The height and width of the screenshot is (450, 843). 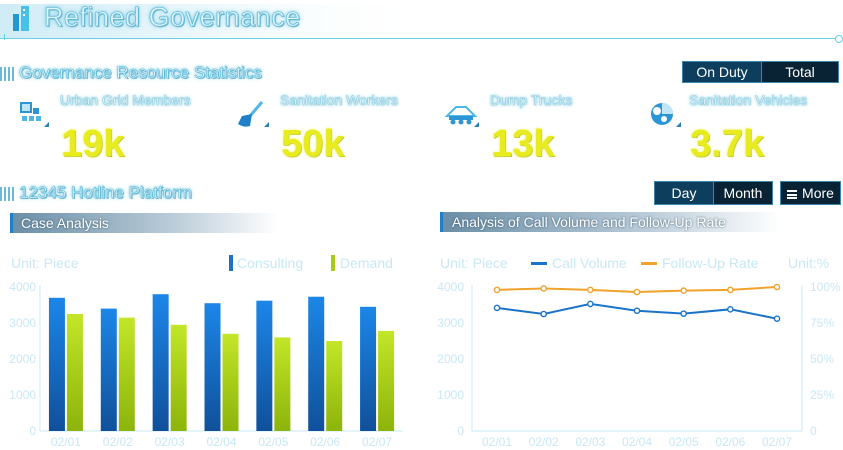 What do you see at coordinates (125, 100) in the screenshot?
I see `stat-label-grid-members: Urban Grid Members` at bounding box center [125, 100].